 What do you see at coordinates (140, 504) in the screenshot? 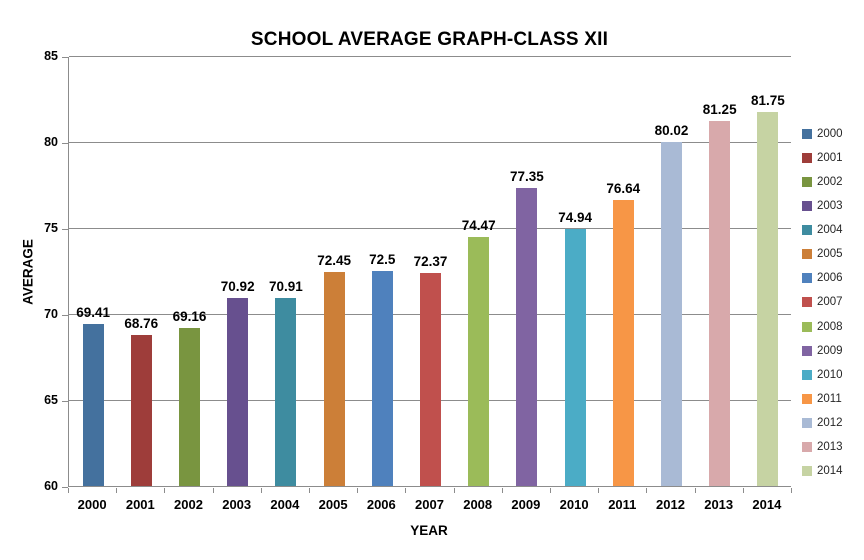
I see `x-tick-label-2001: 2001` at bounding box center [140, 504].